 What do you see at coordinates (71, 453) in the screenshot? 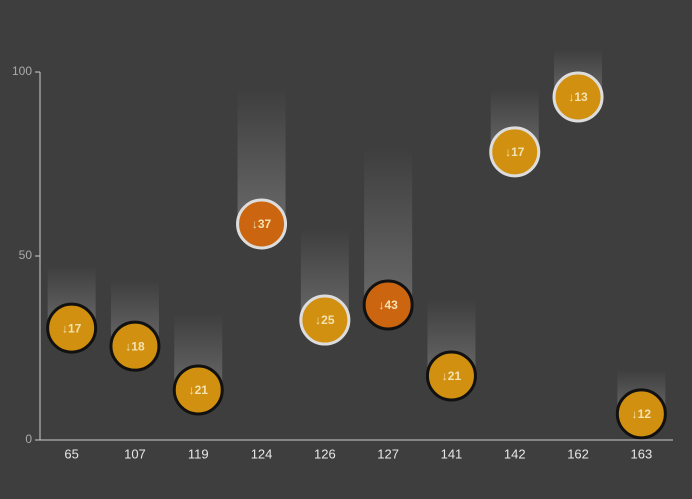
I see `x-tick-label: 65` at bounding box center [71, 453].